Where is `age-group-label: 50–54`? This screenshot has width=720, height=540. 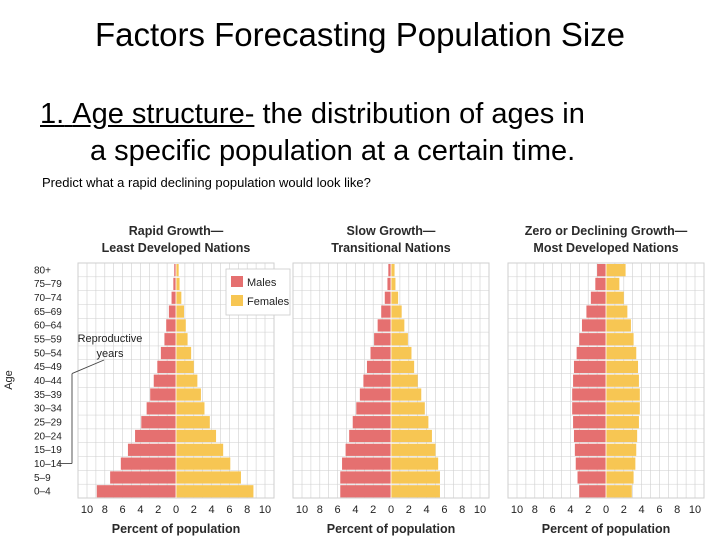
age-group-label: 50–54 is located at coordinates (48, 353).